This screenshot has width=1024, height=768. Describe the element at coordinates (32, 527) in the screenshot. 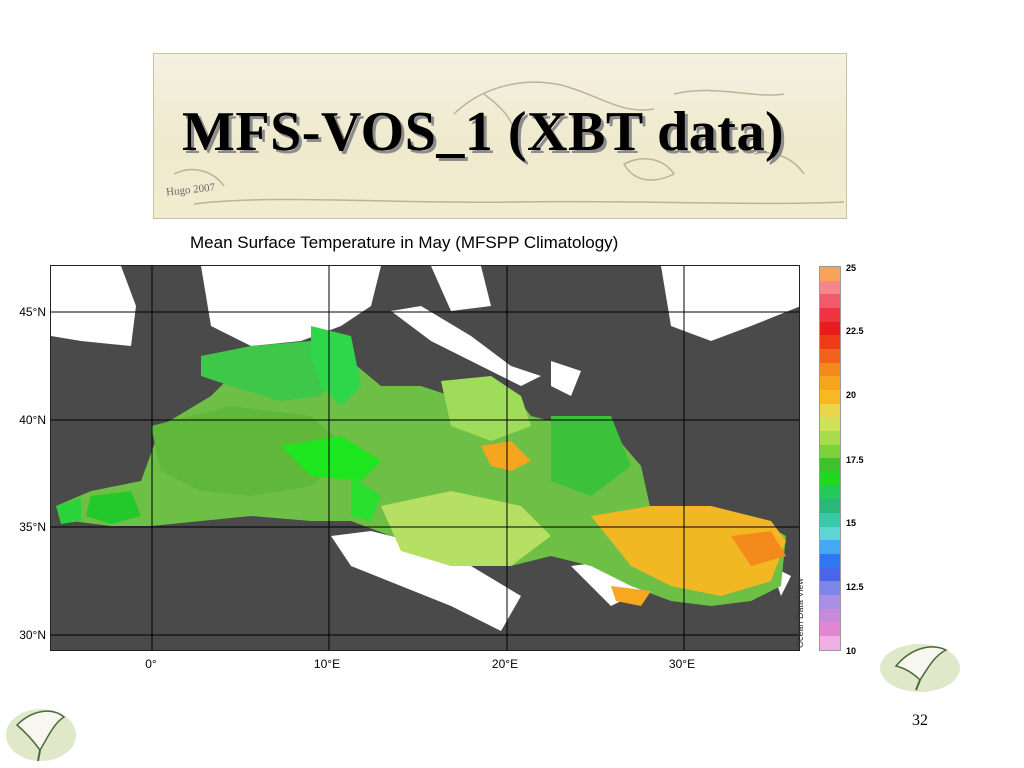

I see `lat-label-35n: 35°N` at that location.